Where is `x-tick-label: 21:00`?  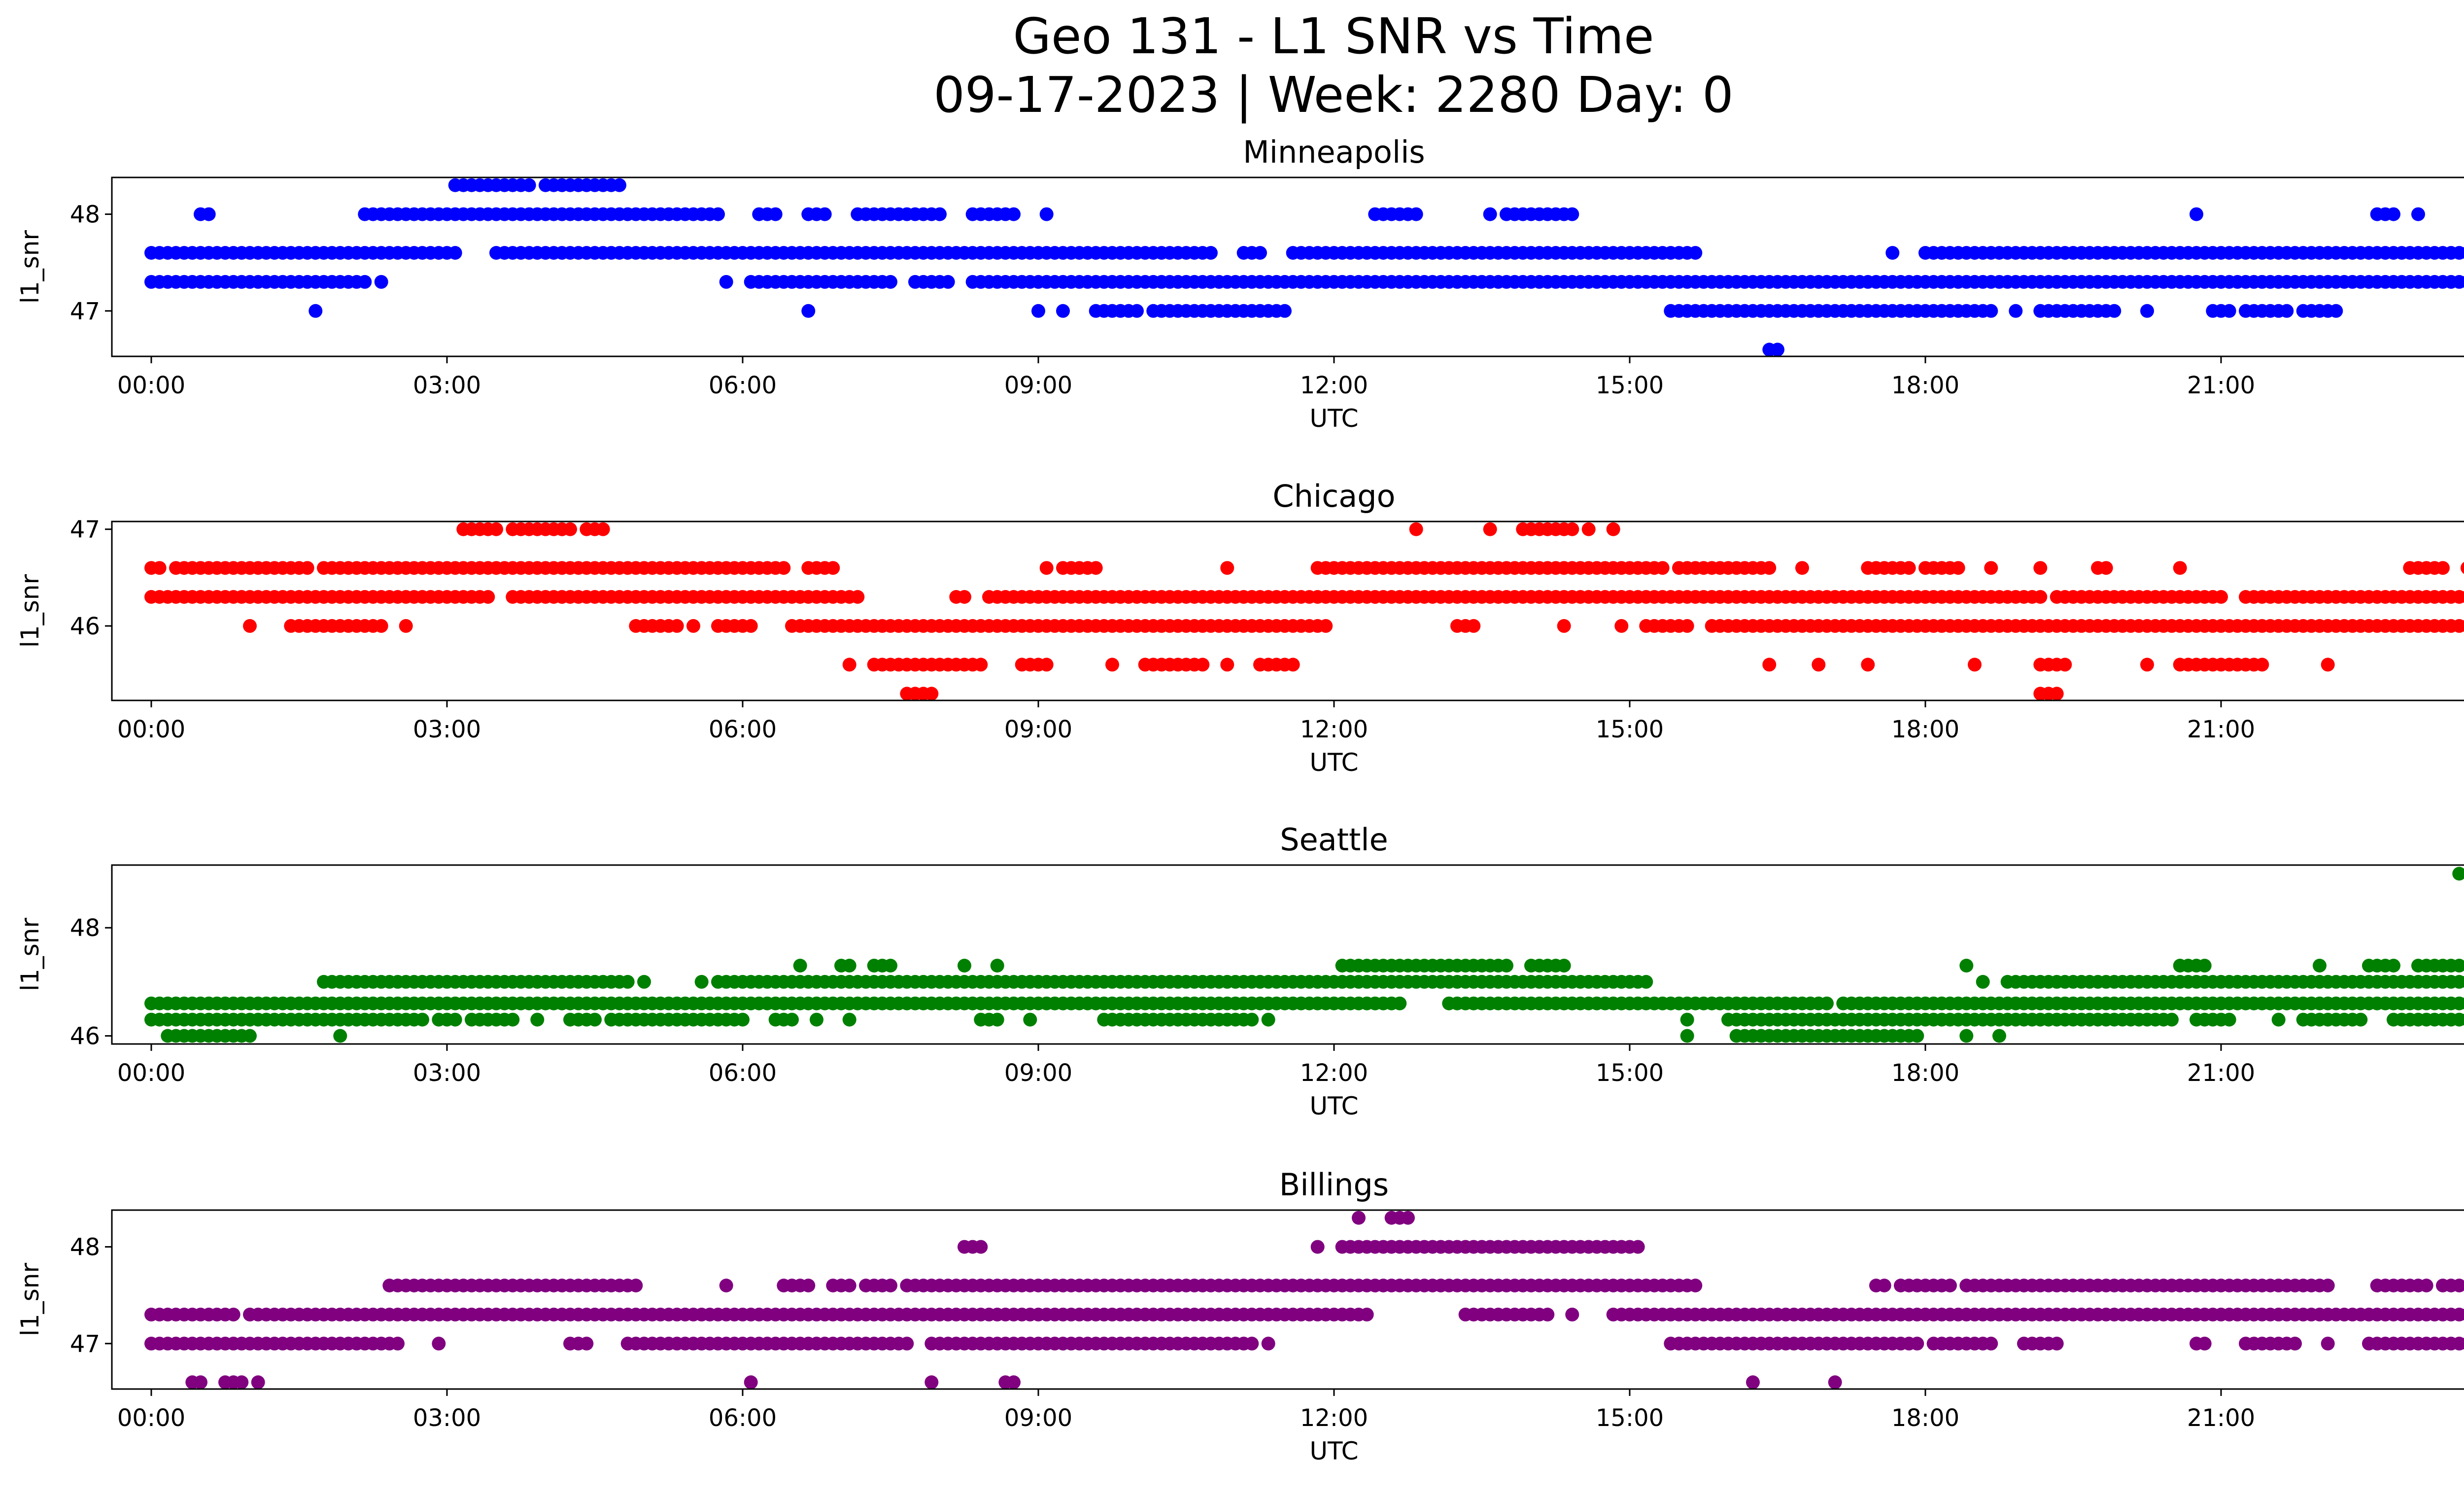 x-tick-label: 21:00 is located at coordinates (2221, 1418).